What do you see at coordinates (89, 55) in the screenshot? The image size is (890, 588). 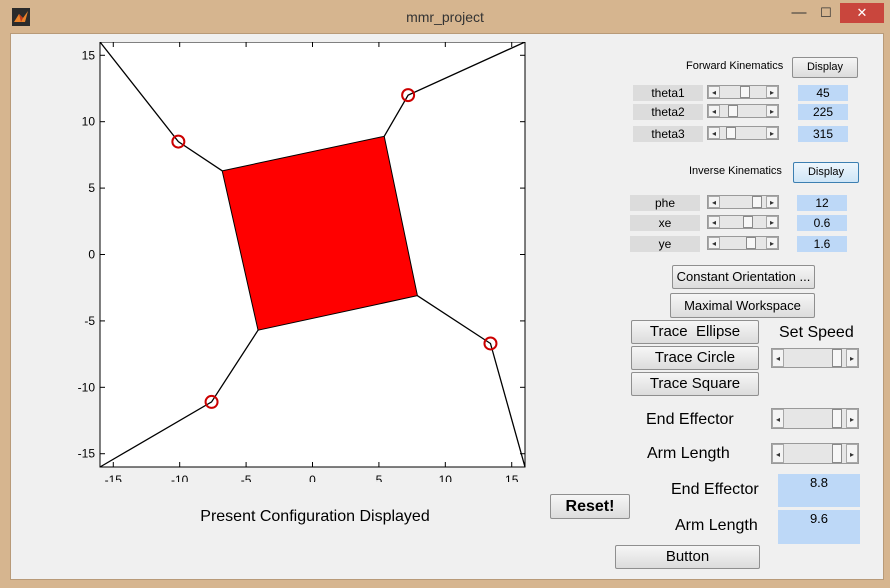 I see `y-tick-label: 15` at bounding box center [89, 55].